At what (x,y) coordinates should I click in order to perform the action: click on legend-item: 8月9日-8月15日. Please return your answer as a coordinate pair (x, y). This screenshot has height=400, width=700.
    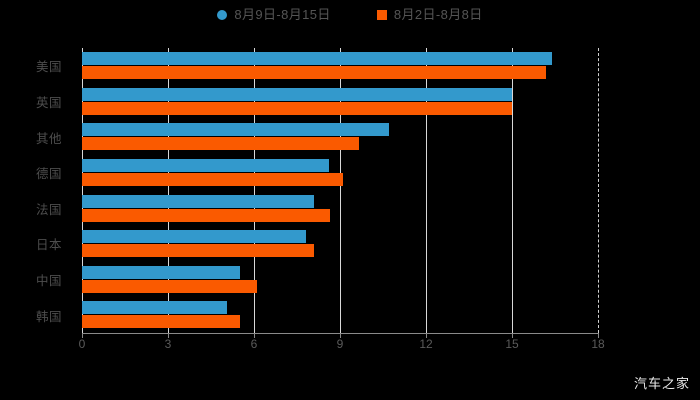
    Looking at the image, I should click on (273, 15).